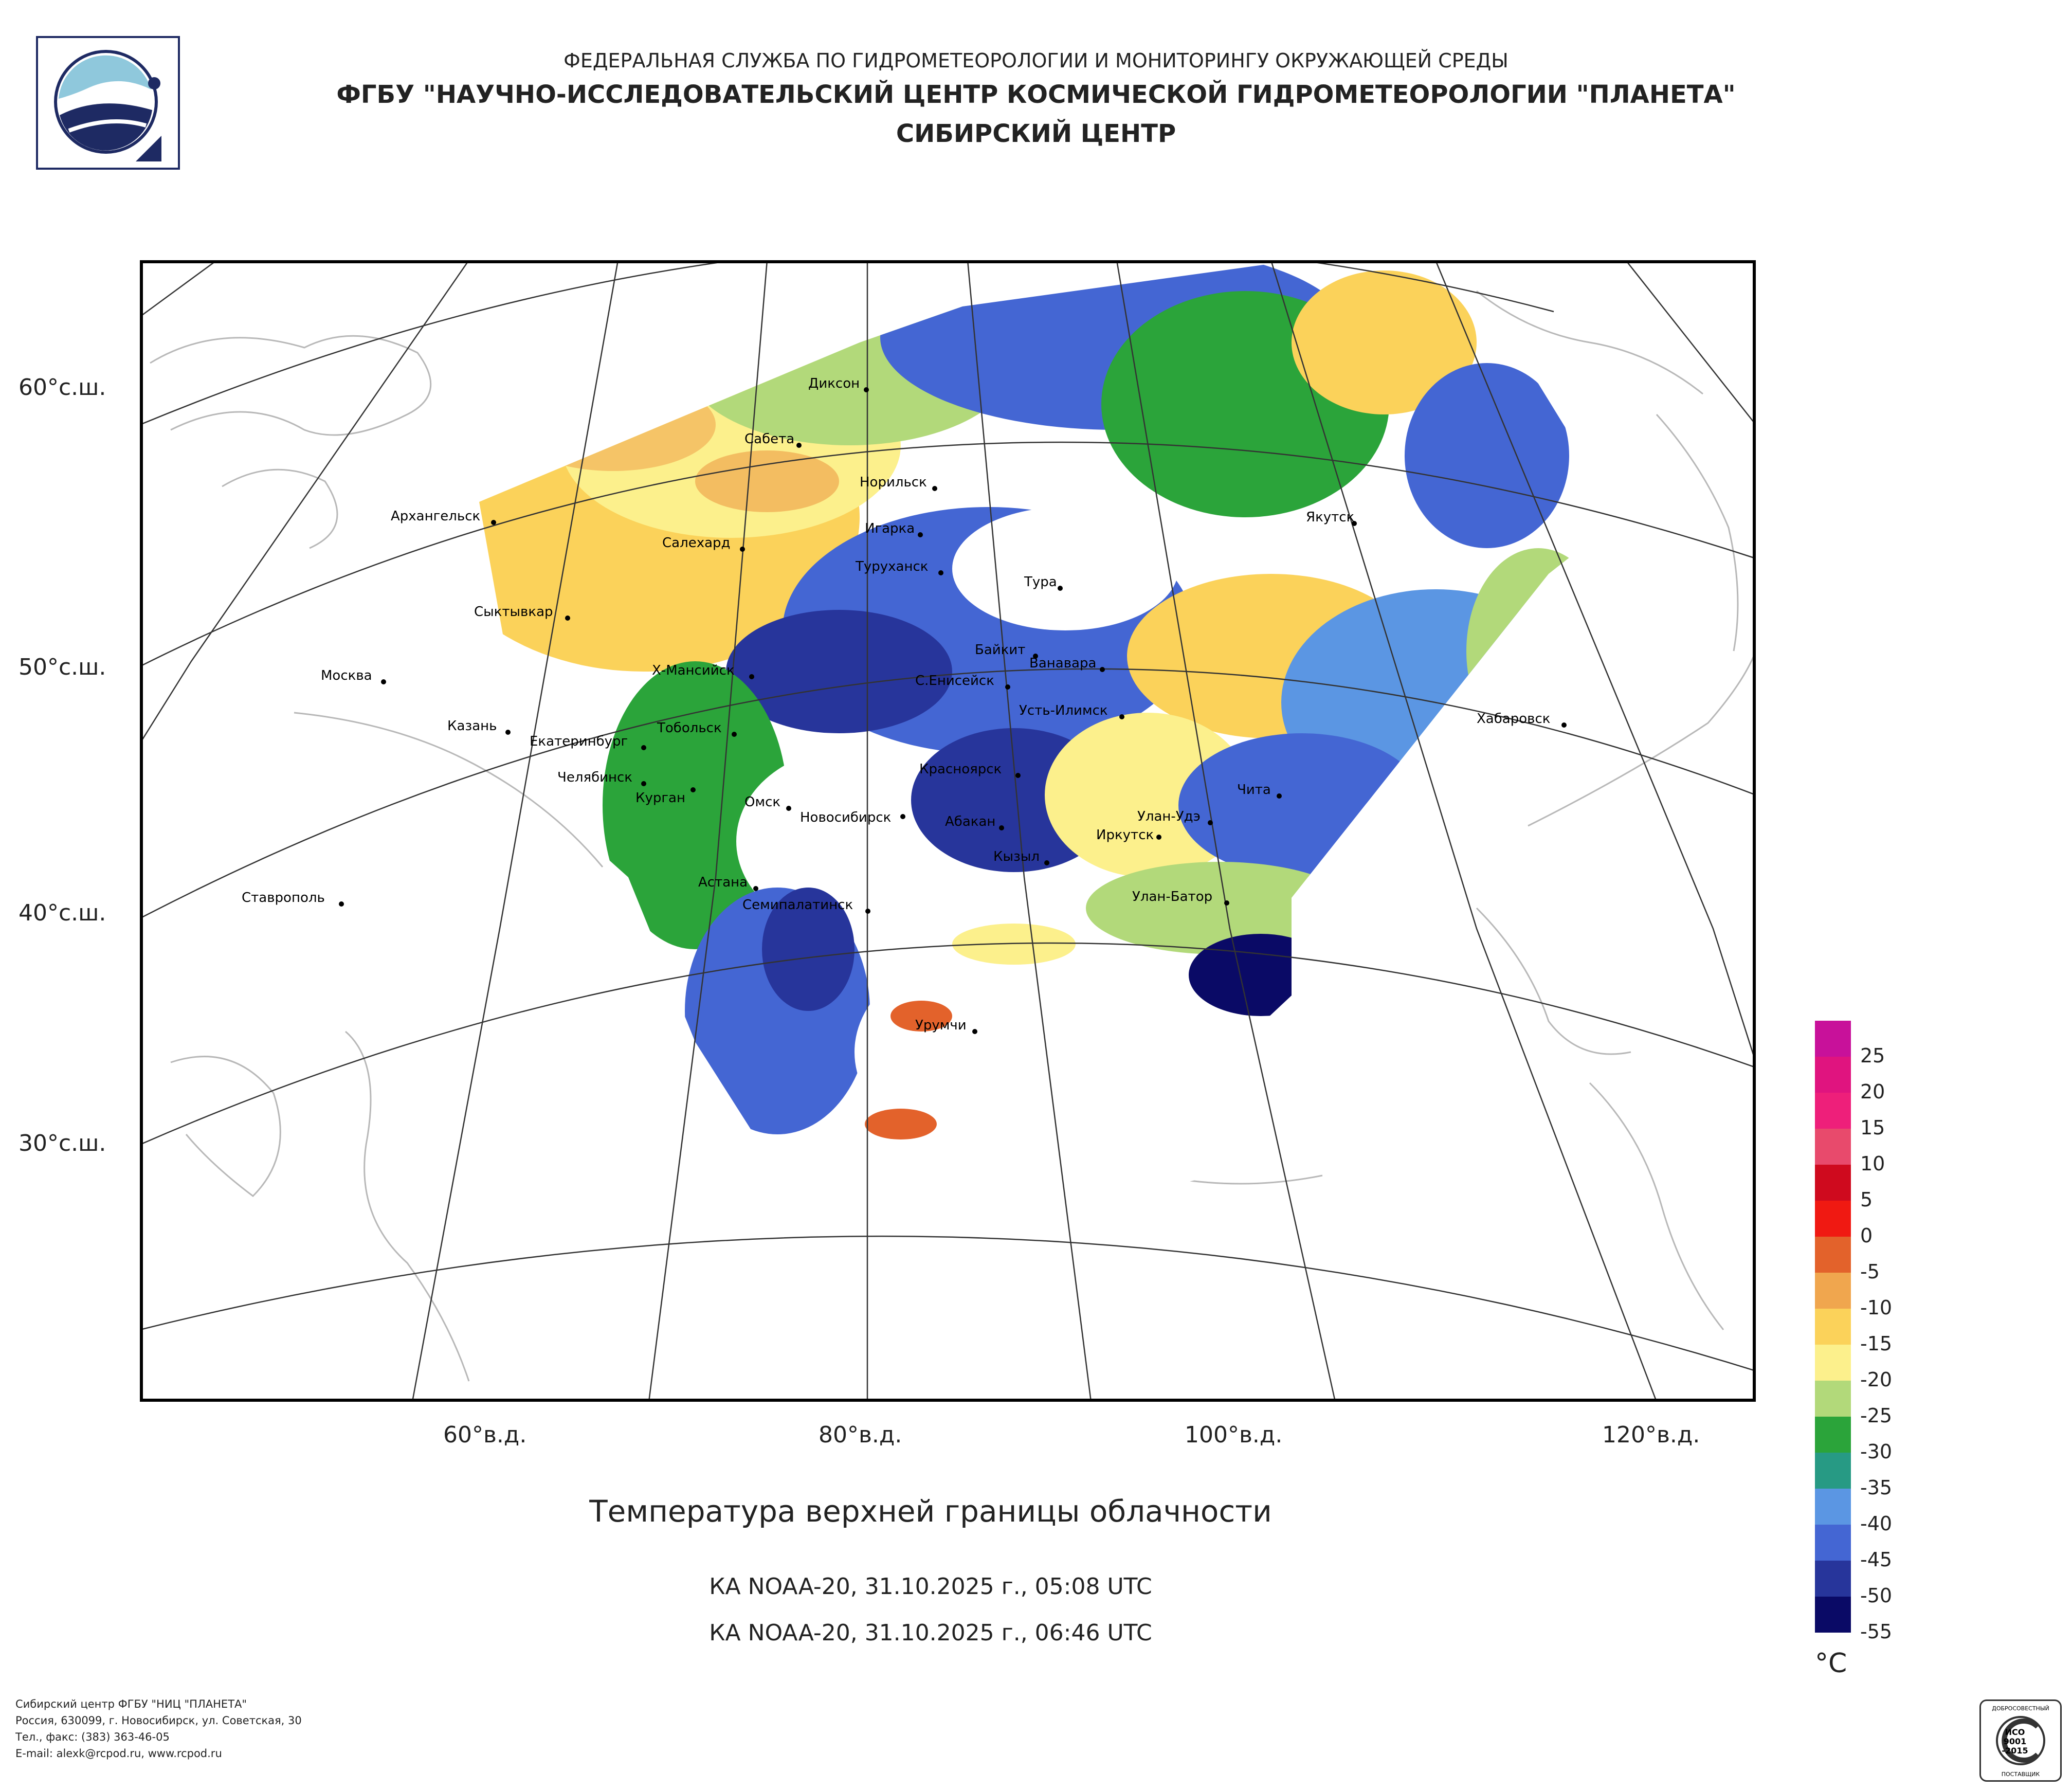 This screenshot has width=2072, height=1791. I want to click on svg-text: Челябинск, so click(594, 777).